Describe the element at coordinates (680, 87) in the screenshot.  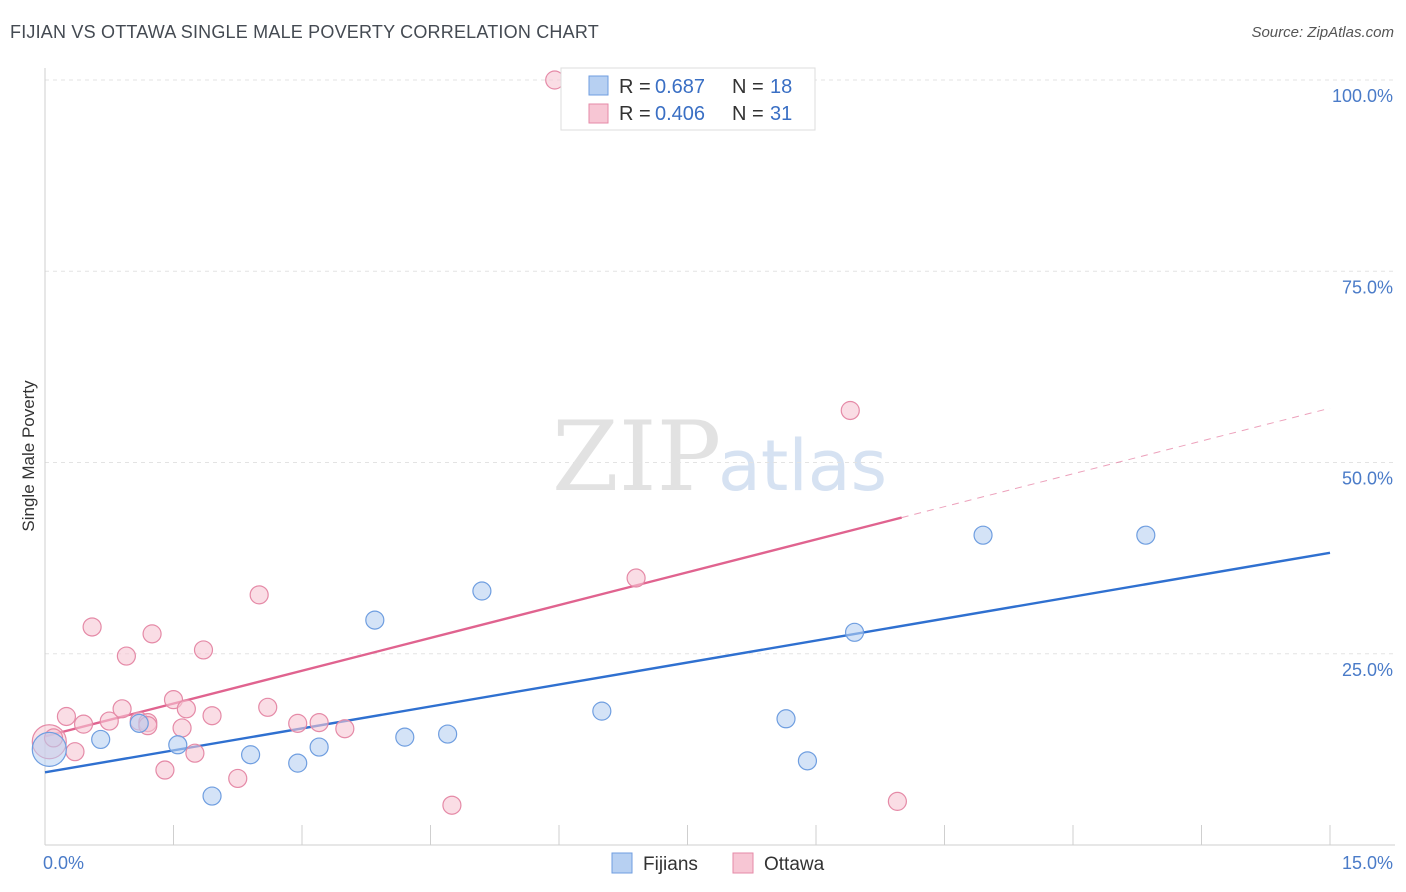
I see `legend-r-value-fijians: 0.687` at that location.